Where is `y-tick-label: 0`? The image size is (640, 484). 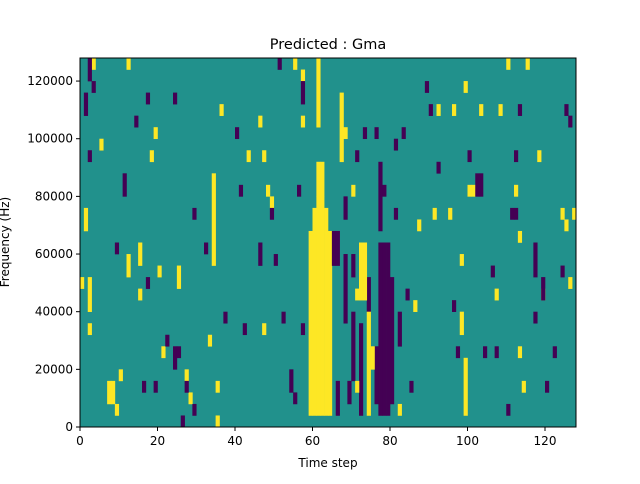 y-tick-label: 0 is located at coordinates (69, 427).